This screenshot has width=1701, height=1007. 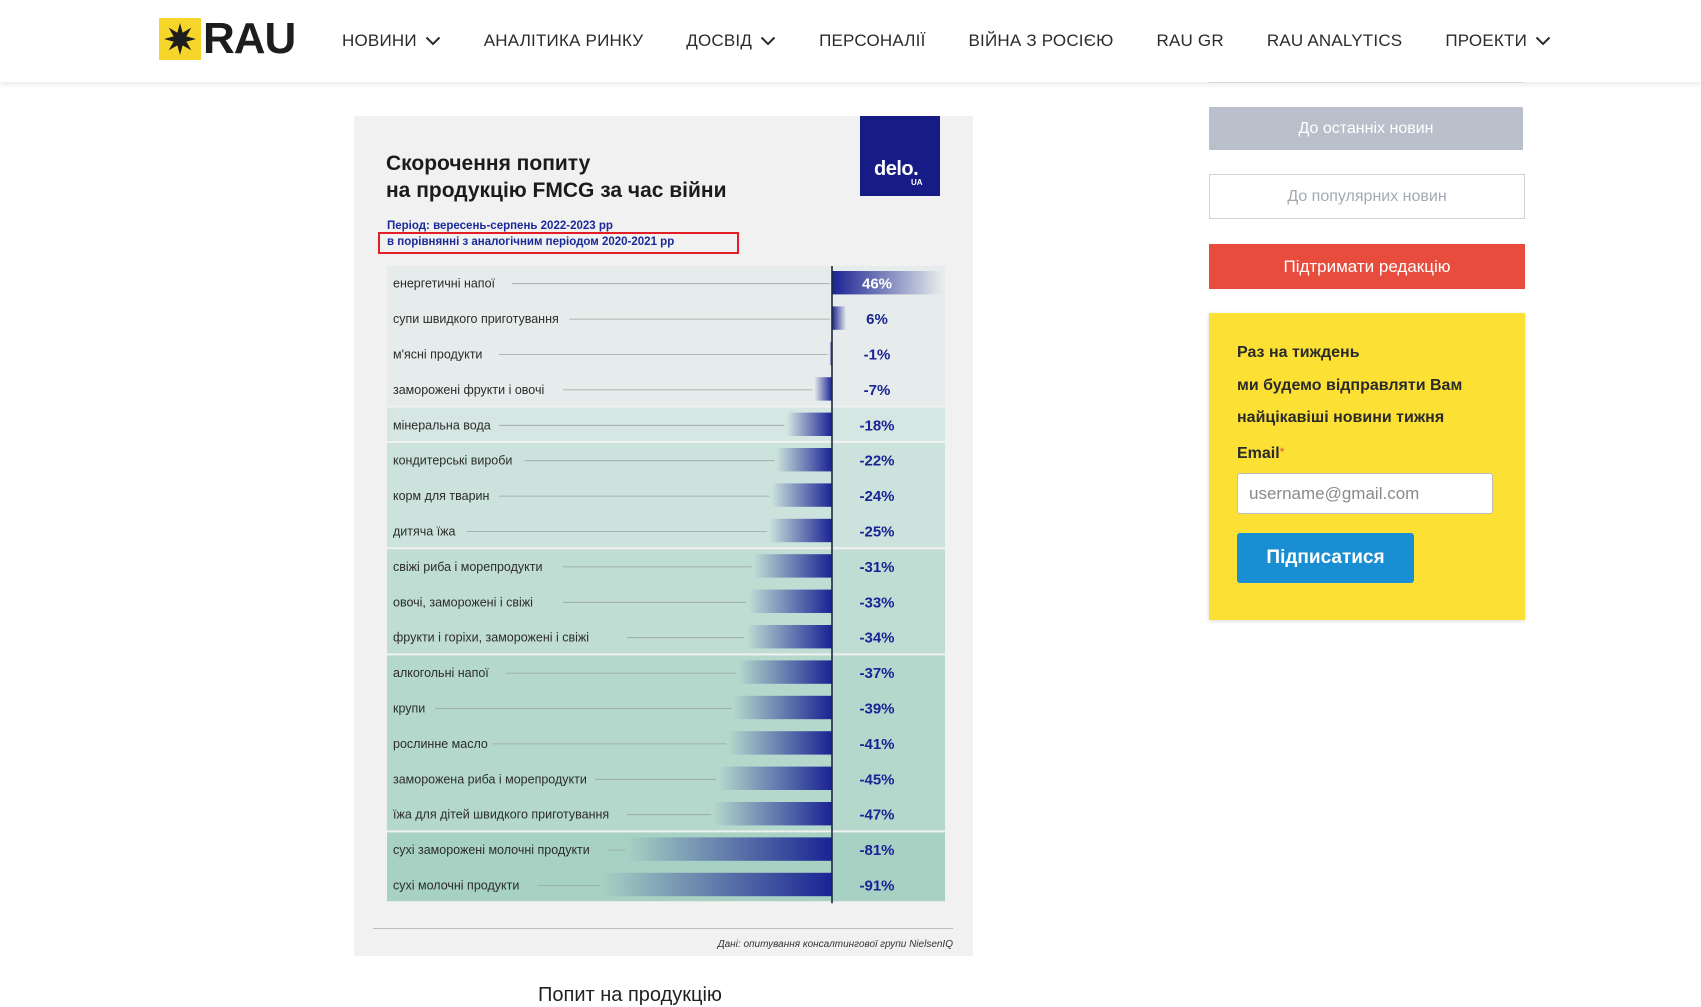 What do you see at coordinates (1325, 558) in the screenshot?
I see `subscribe-button: Підписатися` at bounding box center [1325, 558].